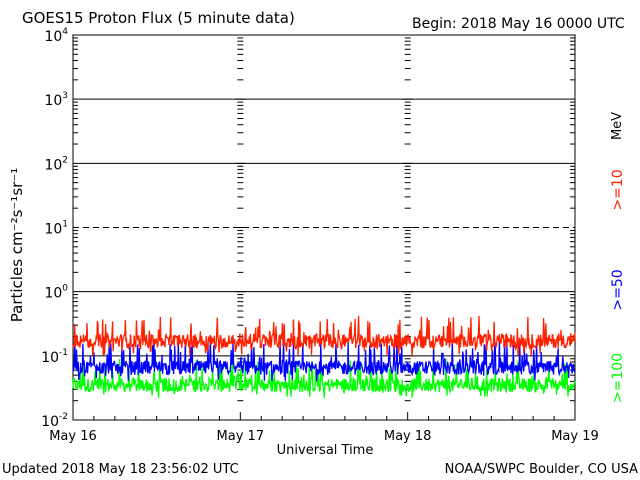  I want to click on x-tick-label: May 19, so click(575, 436).